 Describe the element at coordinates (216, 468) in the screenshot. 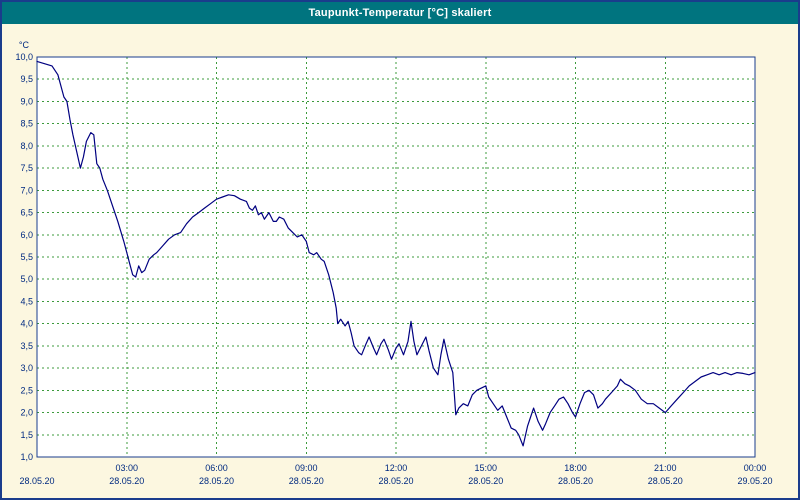

I see `x-tick-time-label: 06:00` at that location.